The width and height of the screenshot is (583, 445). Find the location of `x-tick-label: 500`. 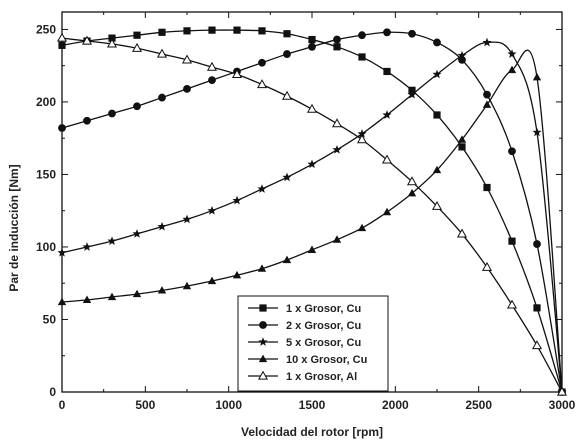

x-tick-label: 500 is located at coordinates (145, 405).